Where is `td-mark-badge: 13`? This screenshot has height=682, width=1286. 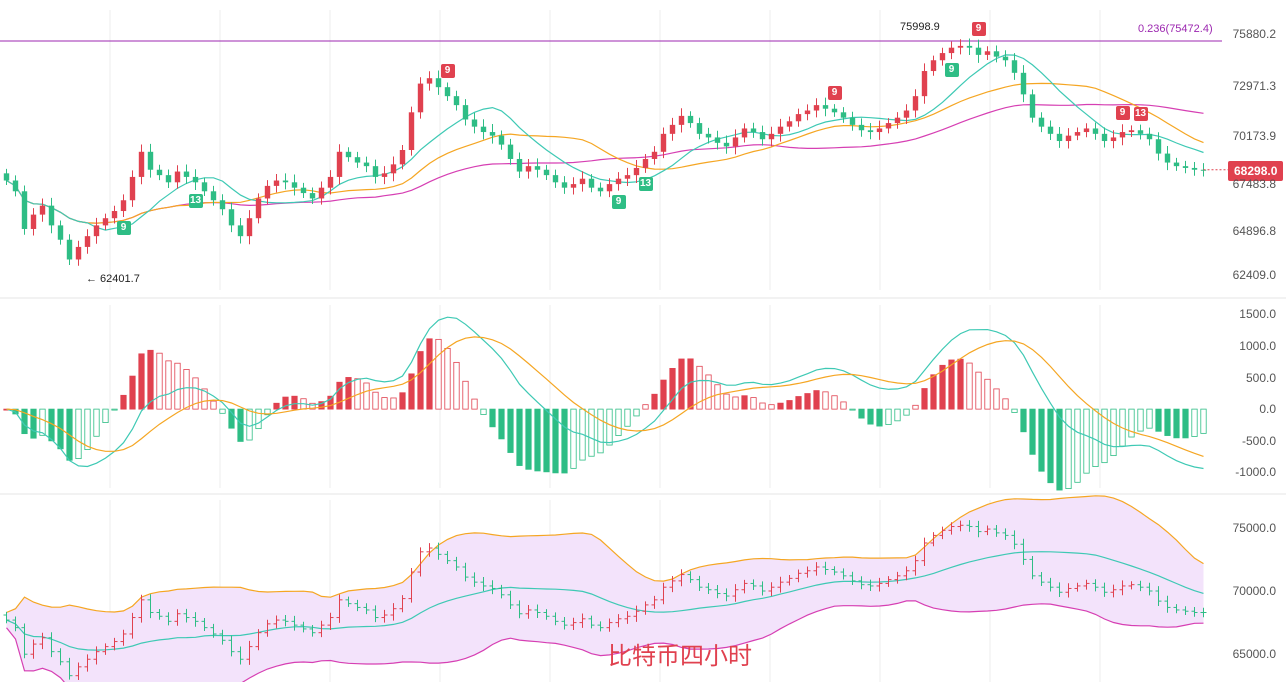
td-mark-badge: 13 is located at coordinates (195, 200).